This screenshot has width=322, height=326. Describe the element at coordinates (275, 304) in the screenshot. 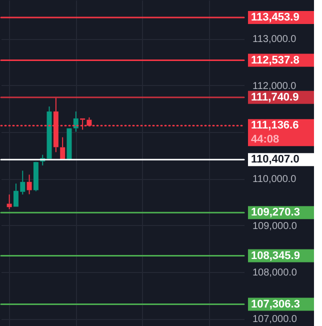

I see `ref-line-label: 107,306.3` at that location.